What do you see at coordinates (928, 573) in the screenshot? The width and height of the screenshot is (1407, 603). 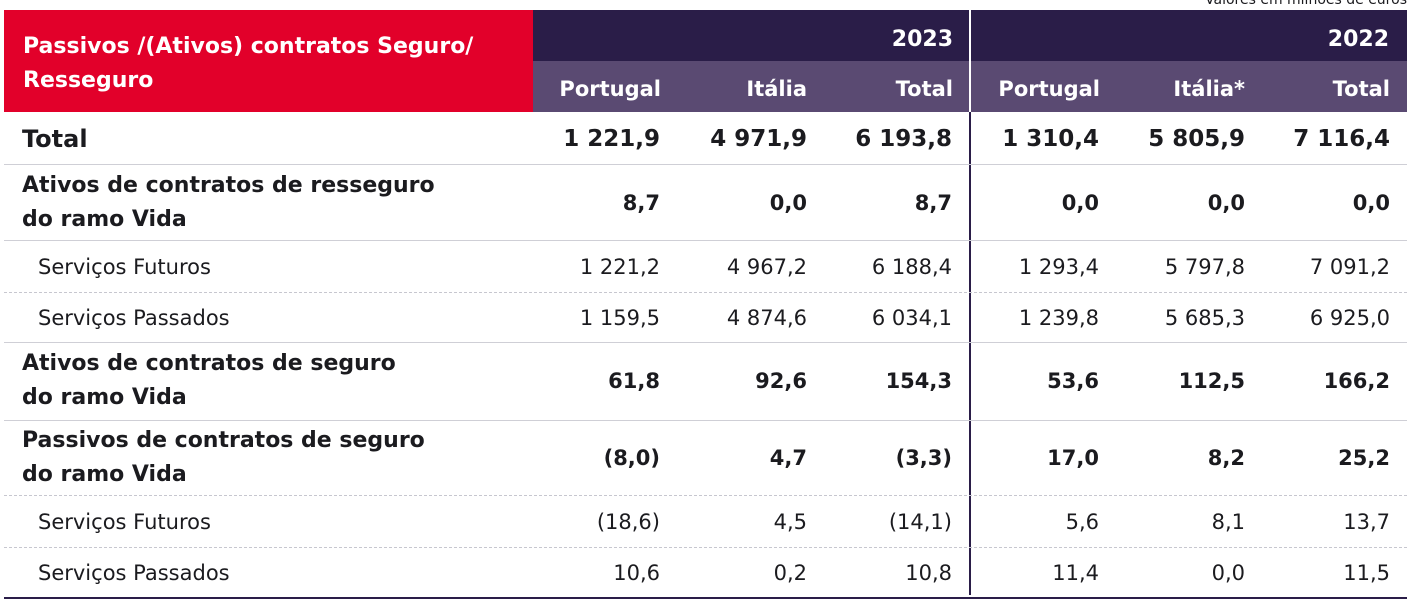 I see `cell-value: 10,8` at bounding box center [928, 573].